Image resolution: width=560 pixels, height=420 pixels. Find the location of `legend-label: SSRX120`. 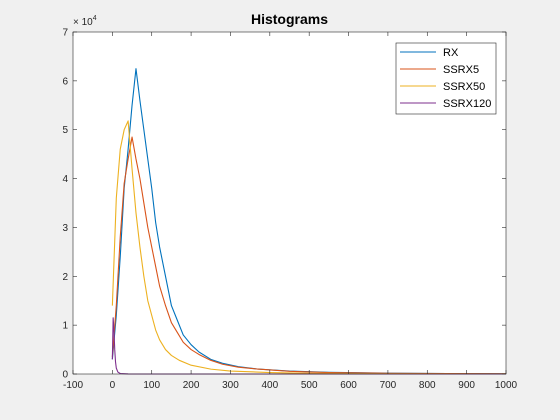

legend-label: SSRX120 is located at coordinates (467, 104).